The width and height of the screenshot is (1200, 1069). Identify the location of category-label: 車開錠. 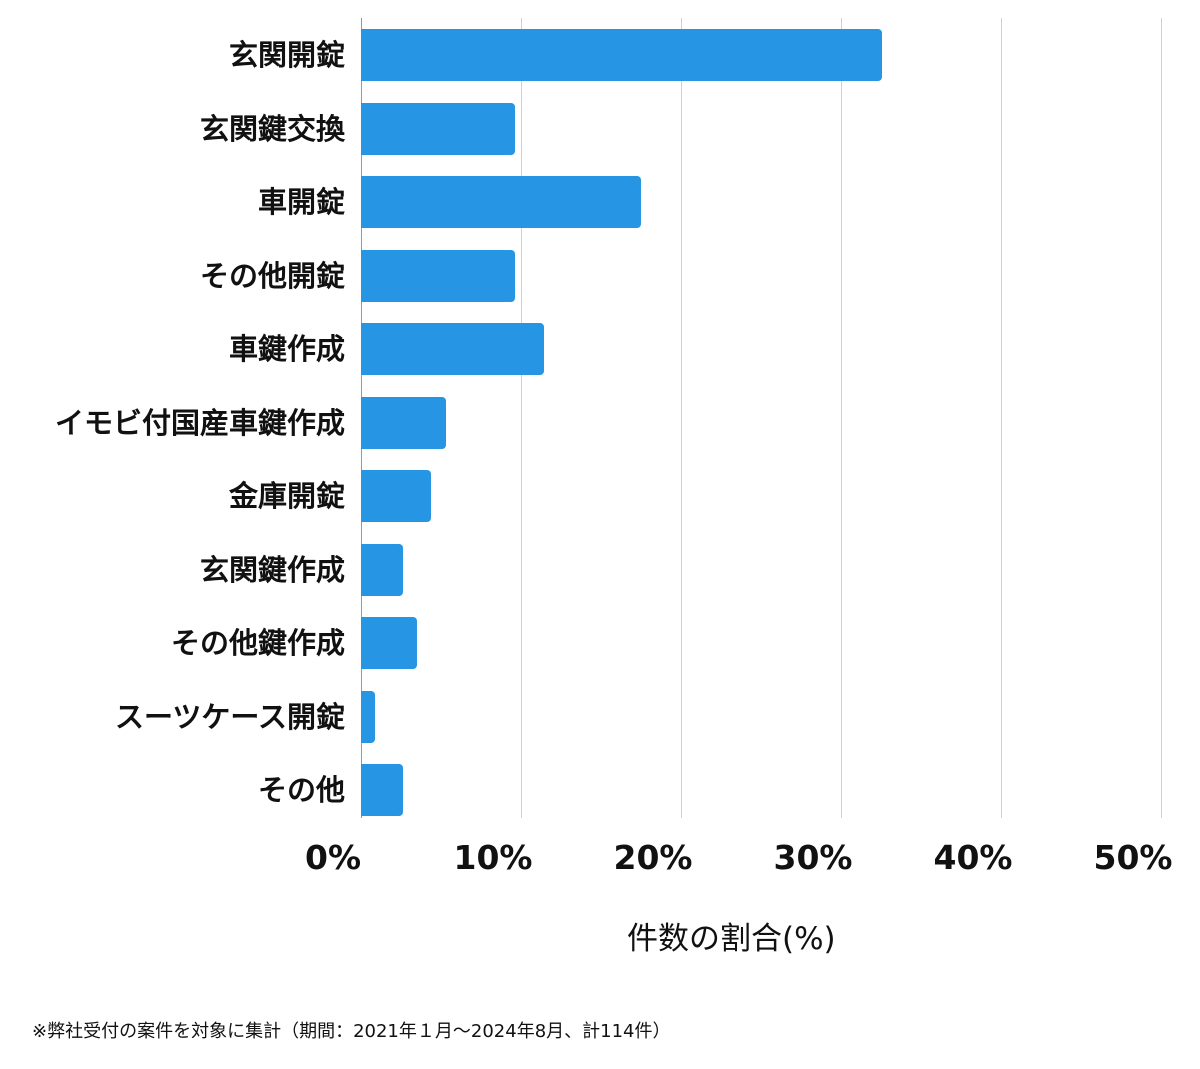
(301, 202).